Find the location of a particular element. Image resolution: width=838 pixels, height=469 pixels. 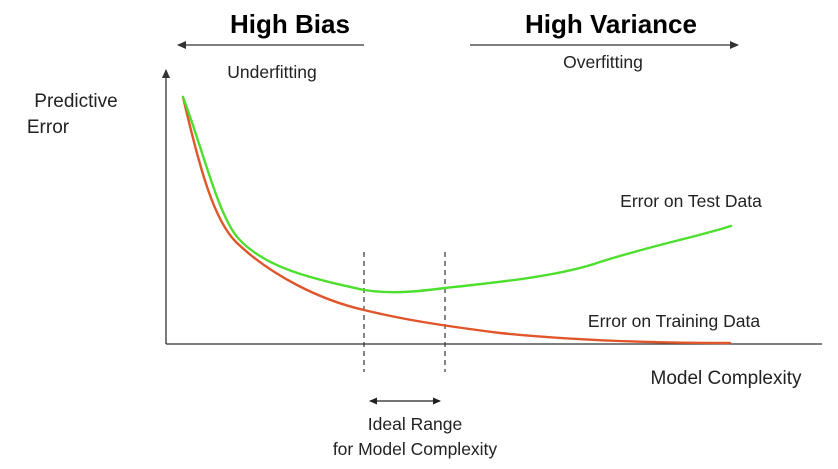

training-error-label: Error on Training Data is located at coordinates (674, 321).